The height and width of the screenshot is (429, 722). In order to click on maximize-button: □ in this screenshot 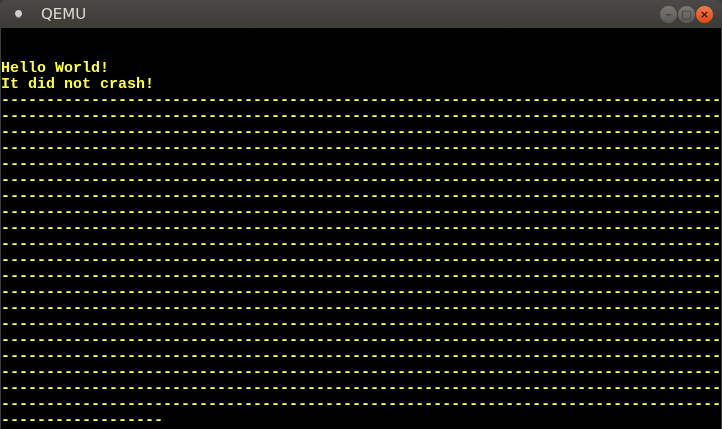, I will do `click(686, 14)`.